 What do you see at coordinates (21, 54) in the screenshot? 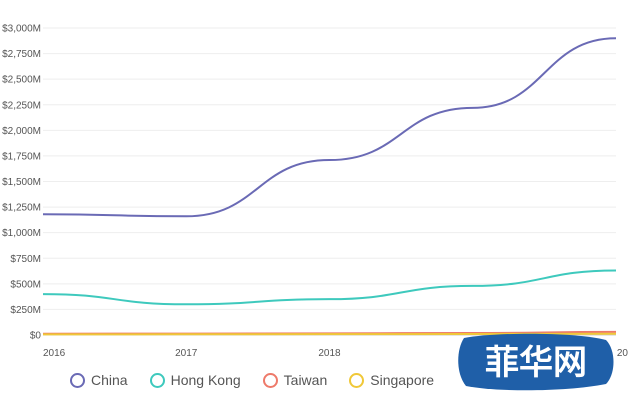
I see `y-tick-label: $2,750M` at bounding box center [21, 54].